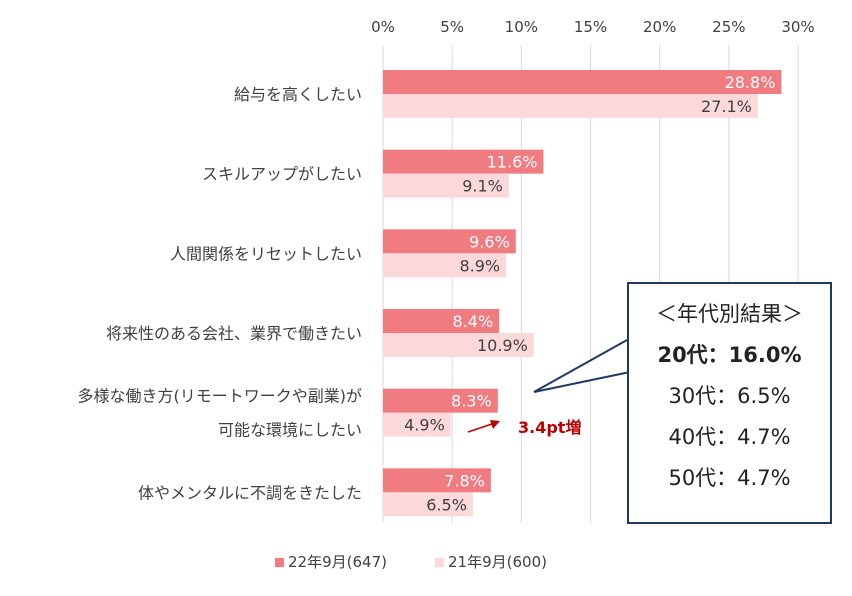 The height and width of the screenshot is (596, 852). I want to click on x-tick-label: 0%, so click(383, 27).